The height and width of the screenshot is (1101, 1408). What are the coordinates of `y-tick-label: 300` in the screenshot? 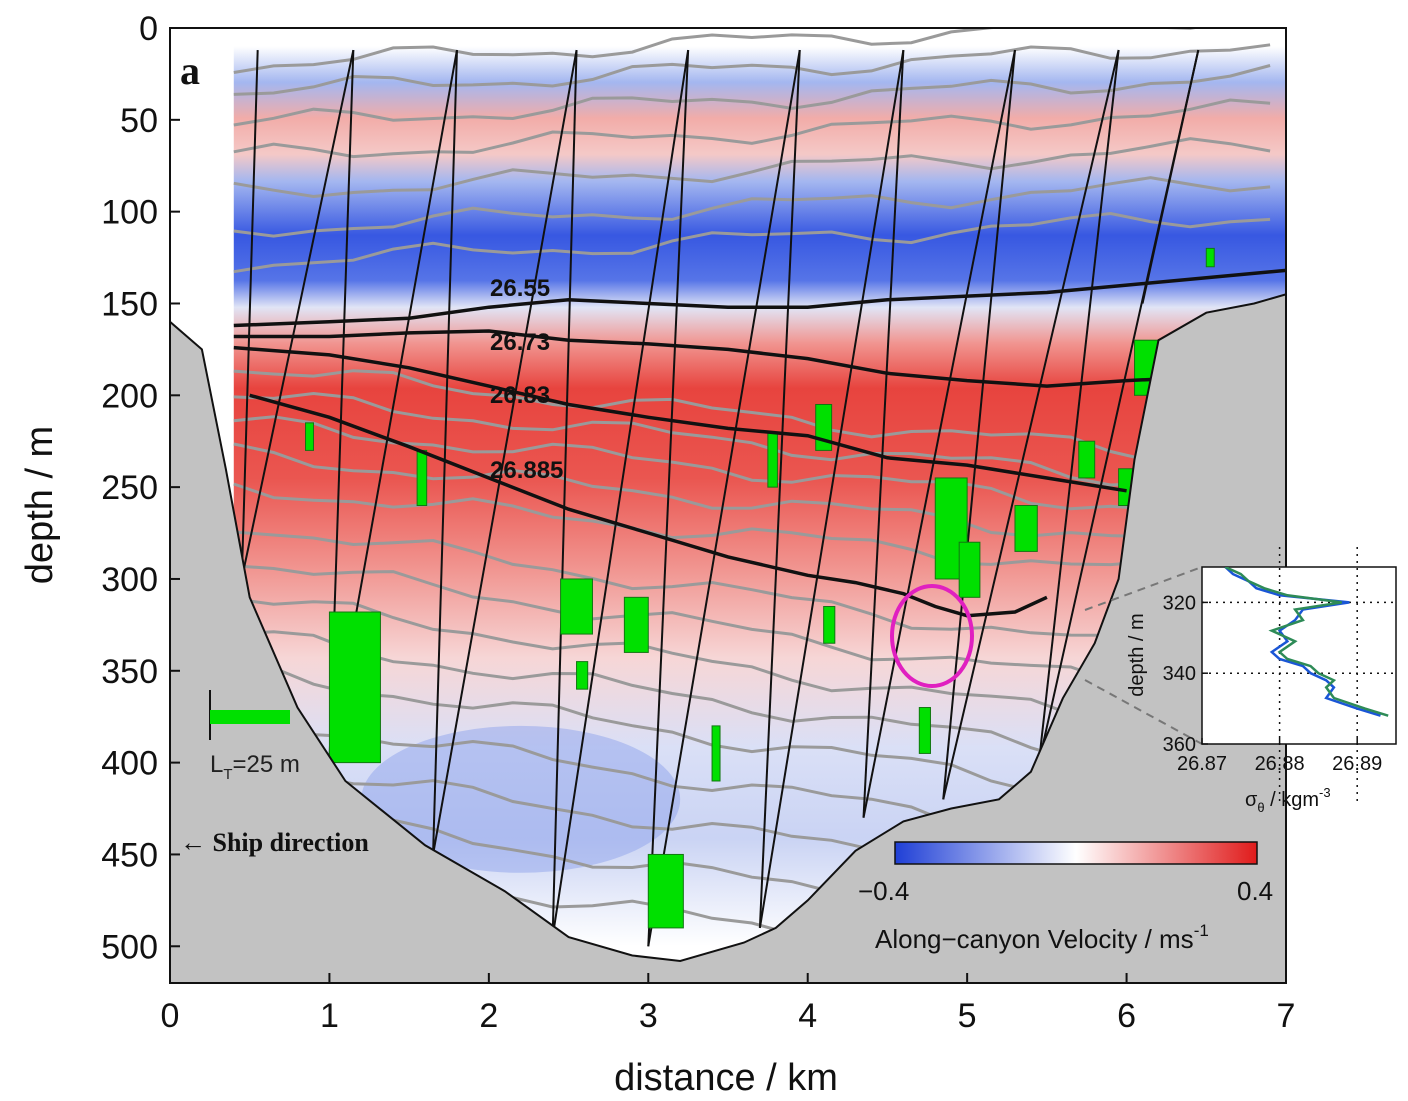 It's located at (129, 580).